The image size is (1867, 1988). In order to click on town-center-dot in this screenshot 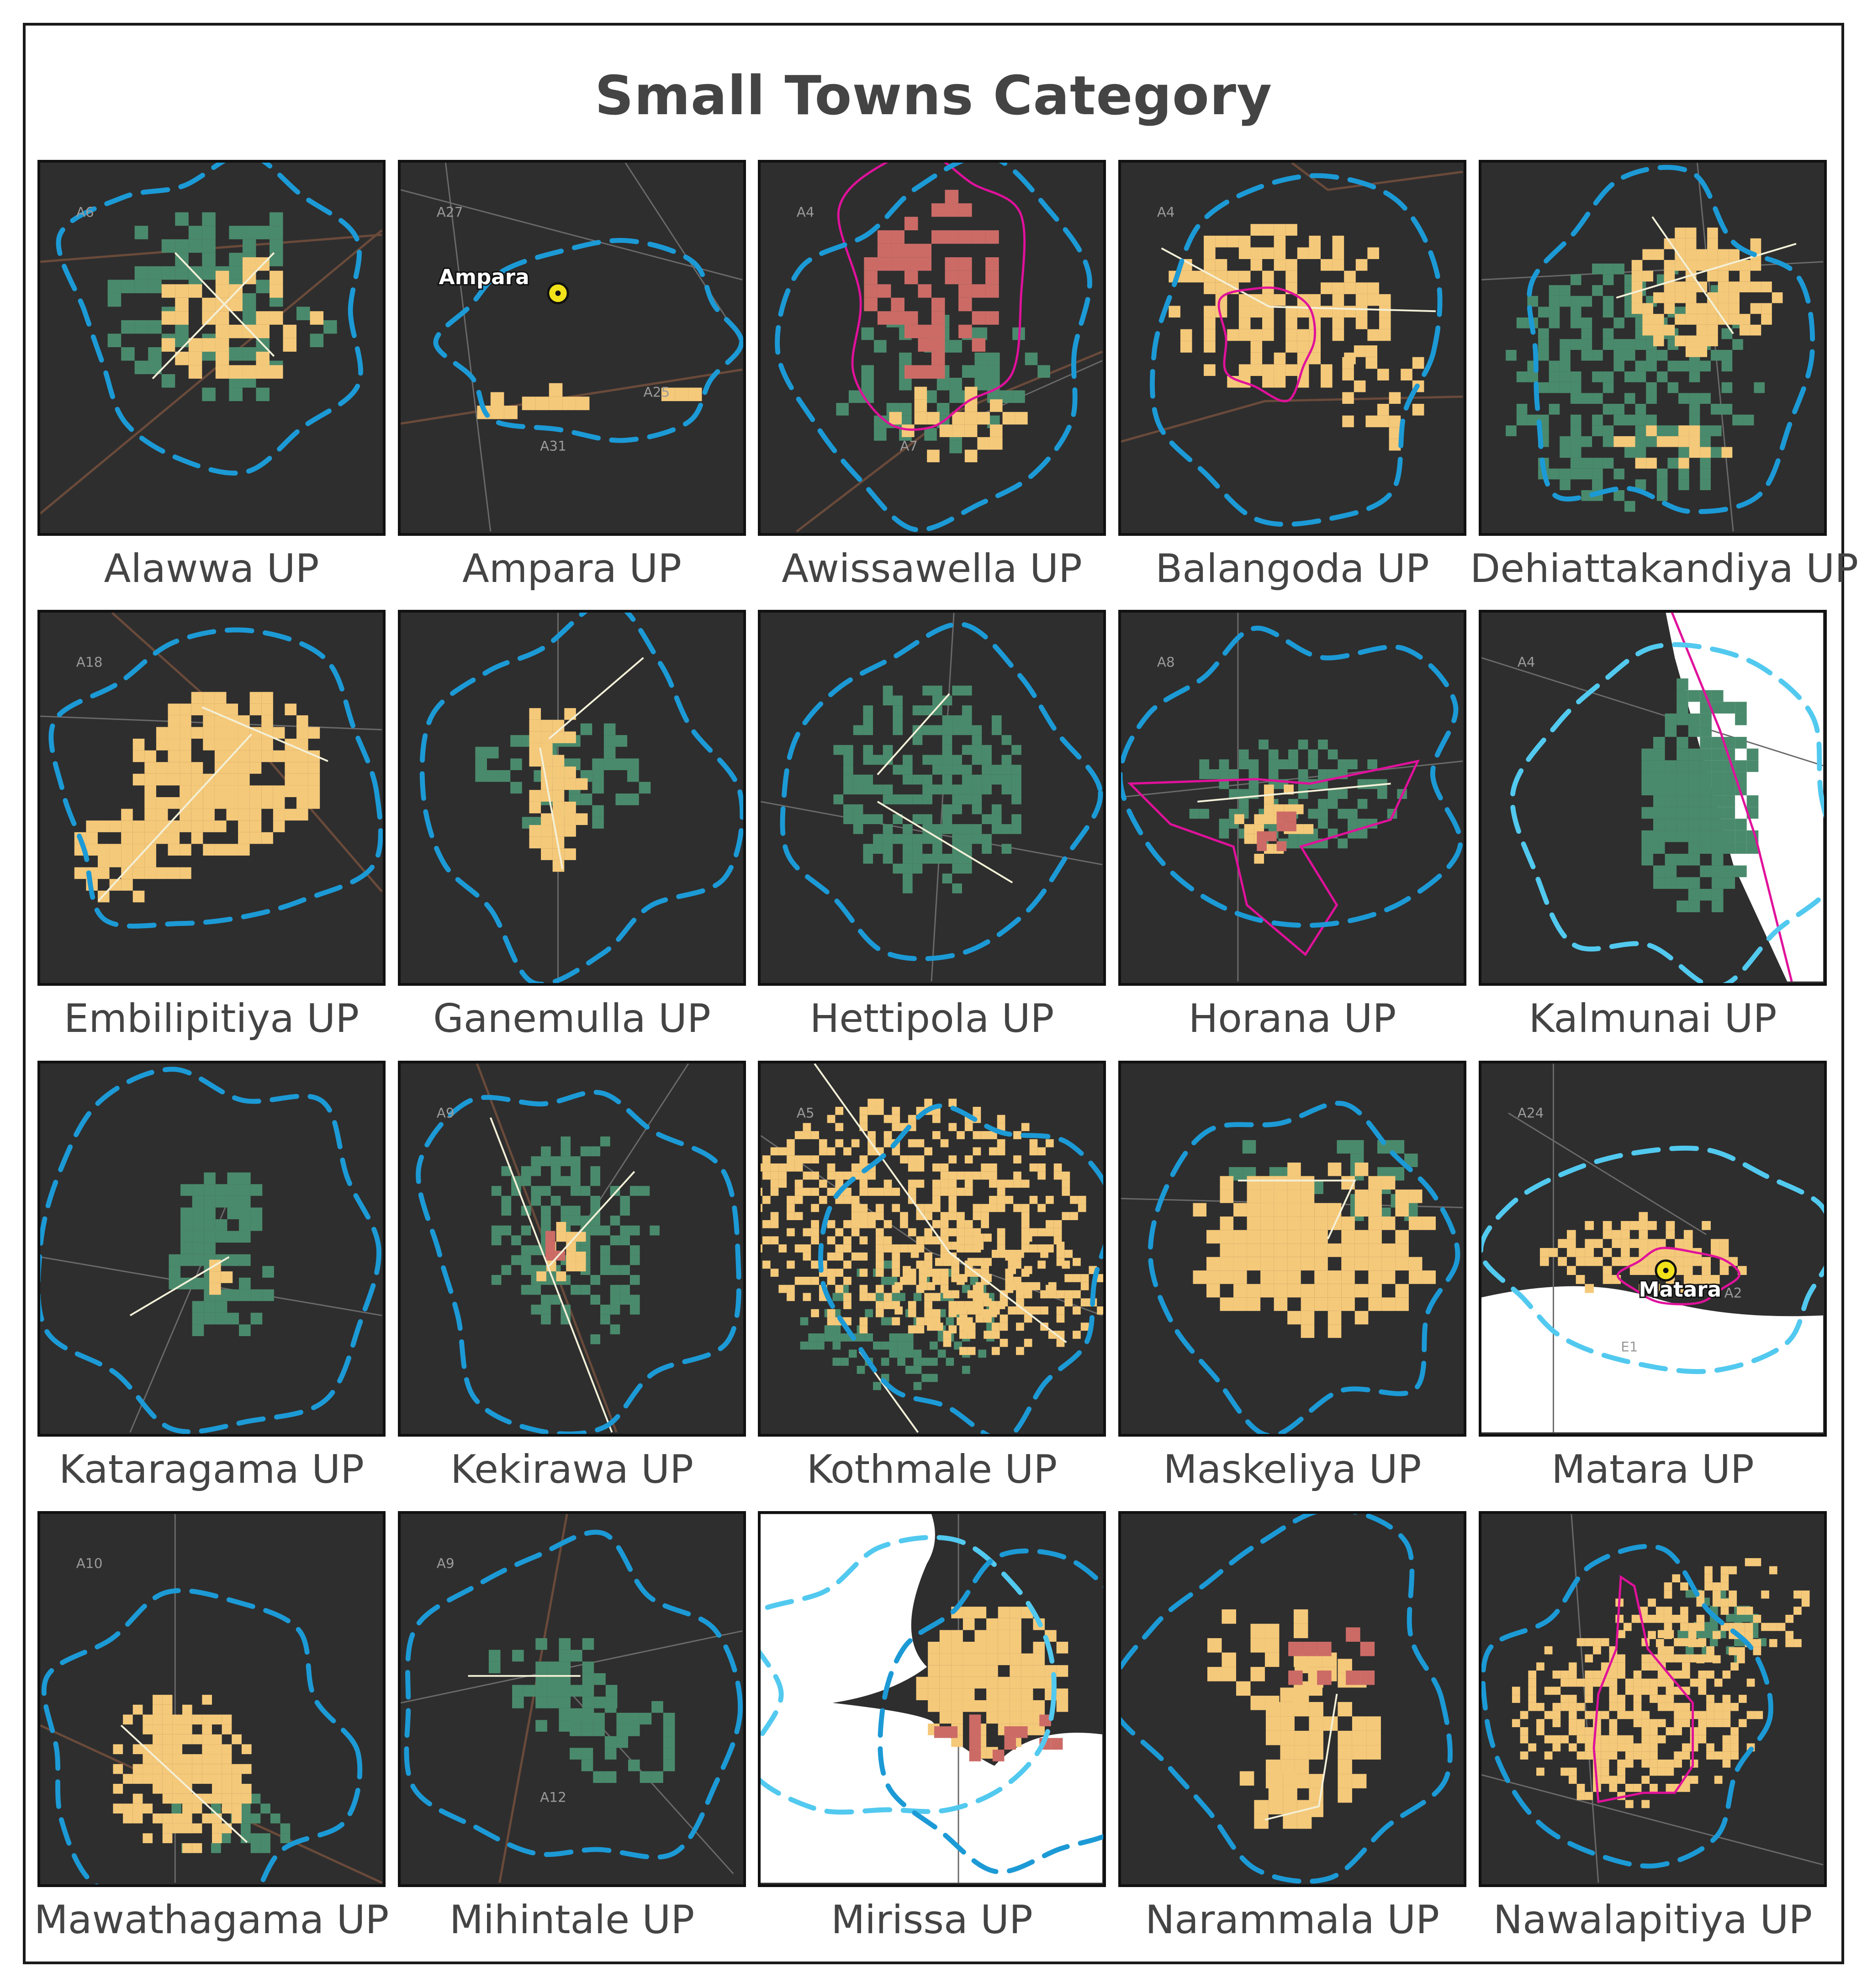, I will do `click(558, 294)`.